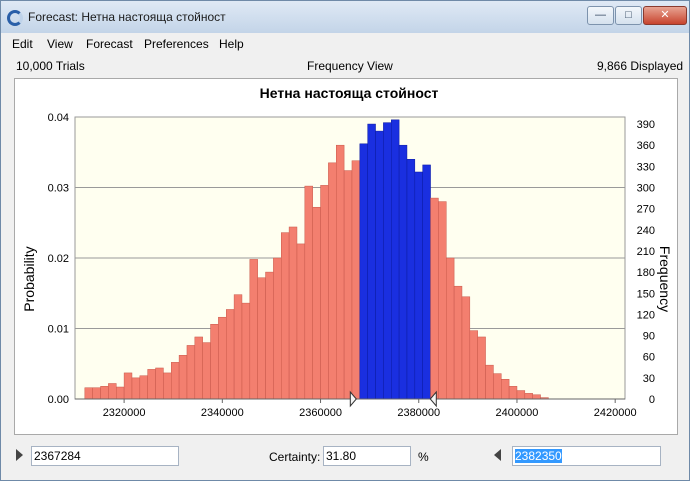 This screenshot has width=690, height=481. I want to click on y-tick-label: 0.02, so click(58, 259).